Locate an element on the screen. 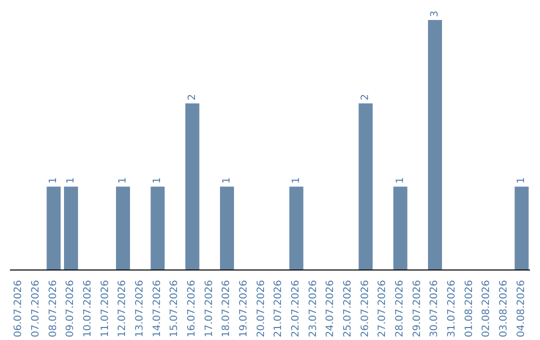 This screenshot has width=540, height=340. x-tick-label: 02.08.2026 is located at coordinates (486, 309).